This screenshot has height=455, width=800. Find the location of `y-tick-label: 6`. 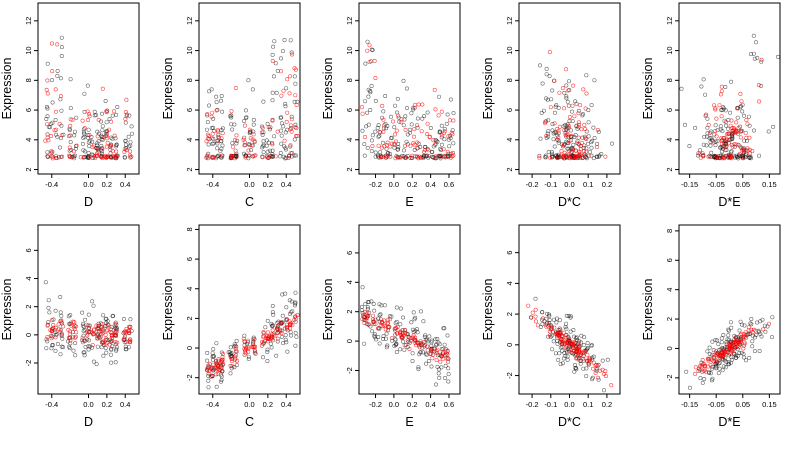

y-tick-label: 6 is located at coordinates (509, 110).